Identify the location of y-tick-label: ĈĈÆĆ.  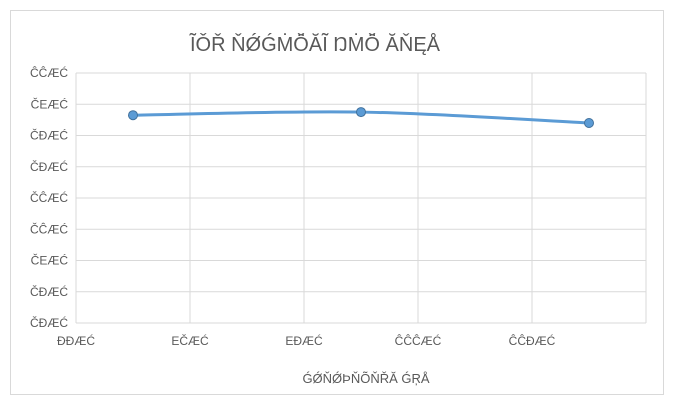
(49, 72).